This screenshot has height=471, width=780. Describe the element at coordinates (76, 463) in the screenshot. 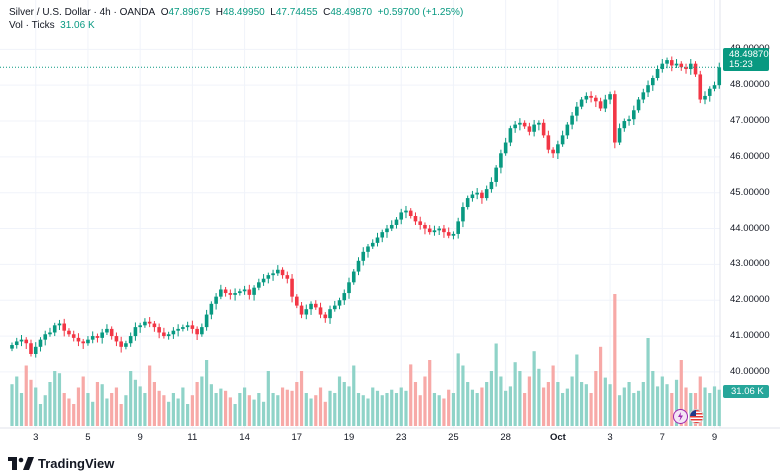

I see `tradingview-brand: TradingView` at that location.